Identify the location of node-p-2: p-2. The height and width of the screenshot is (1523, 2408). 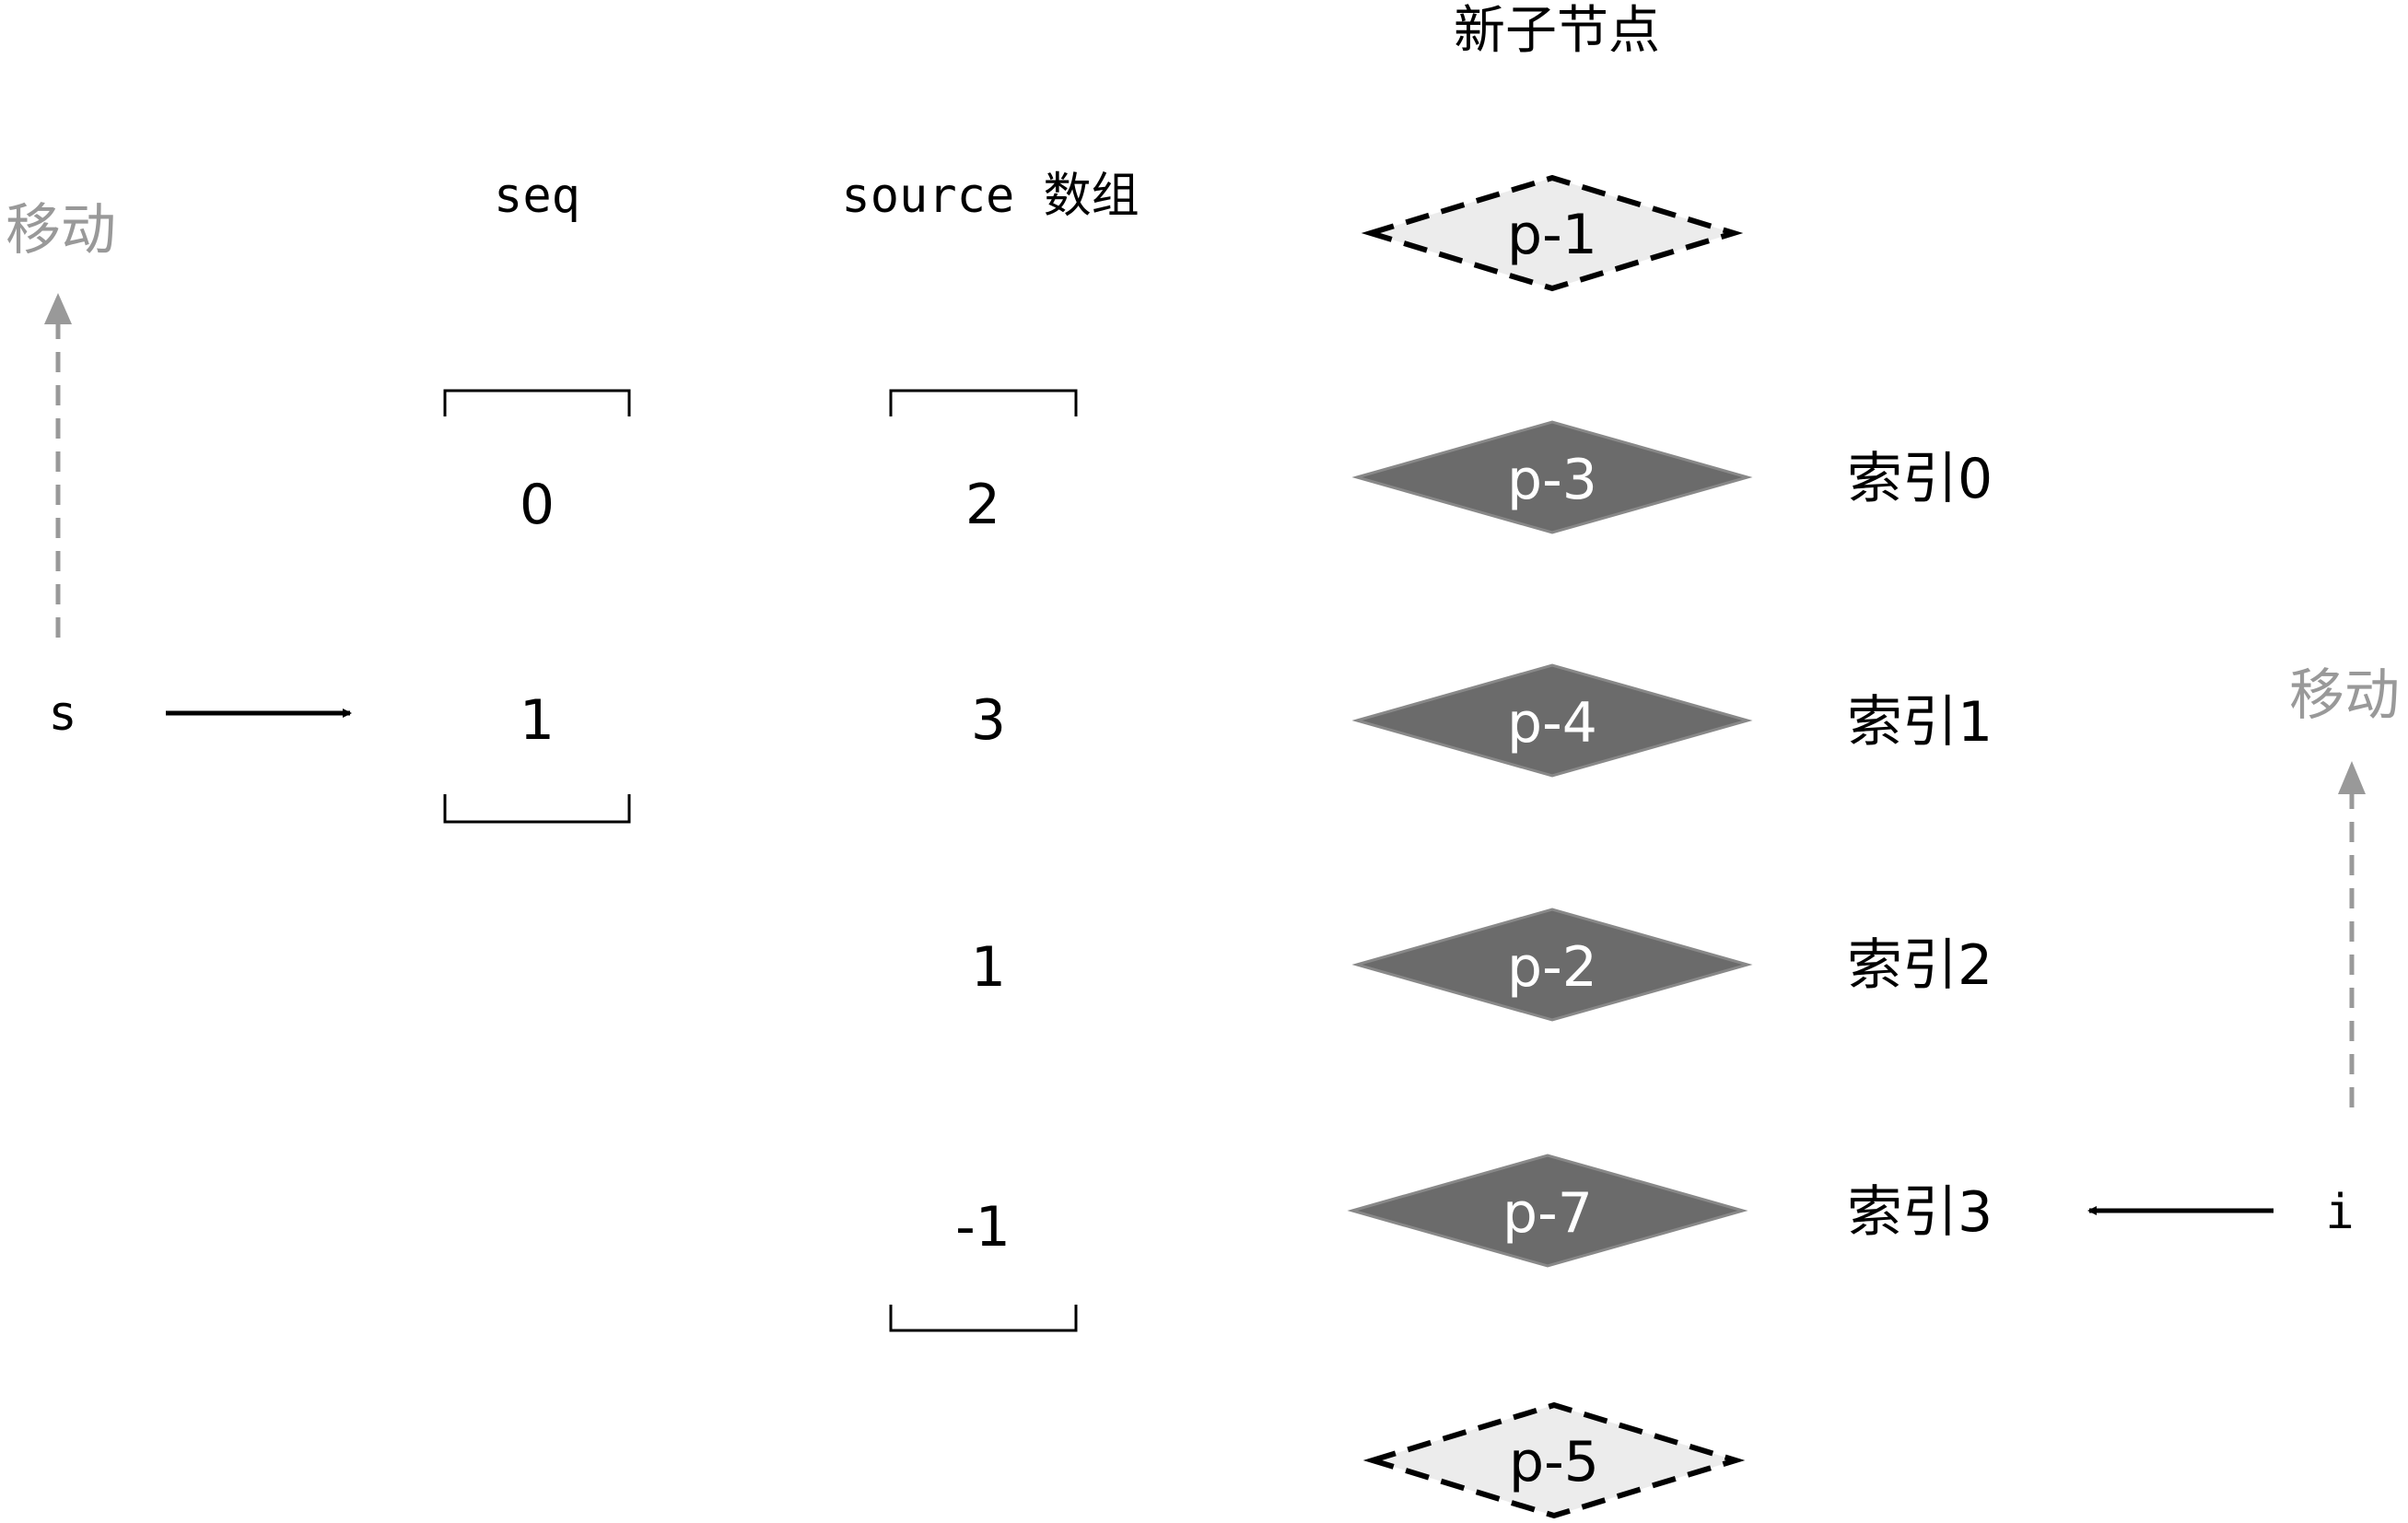
(1552, 965).